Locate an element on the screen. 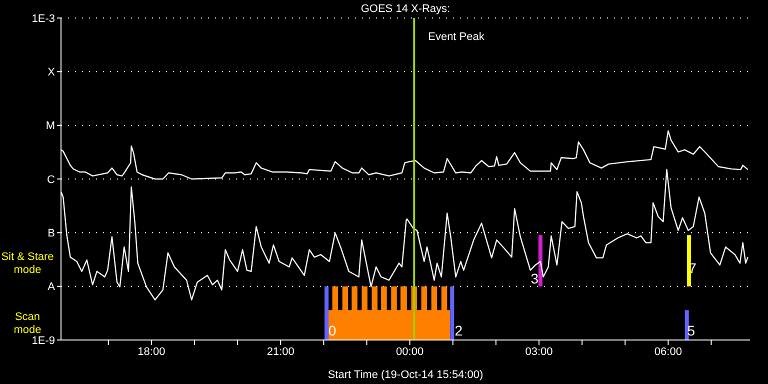 This screenshot has height=384, width=768. x-tick-label: 06:00 is located at coordinates (668, 352).